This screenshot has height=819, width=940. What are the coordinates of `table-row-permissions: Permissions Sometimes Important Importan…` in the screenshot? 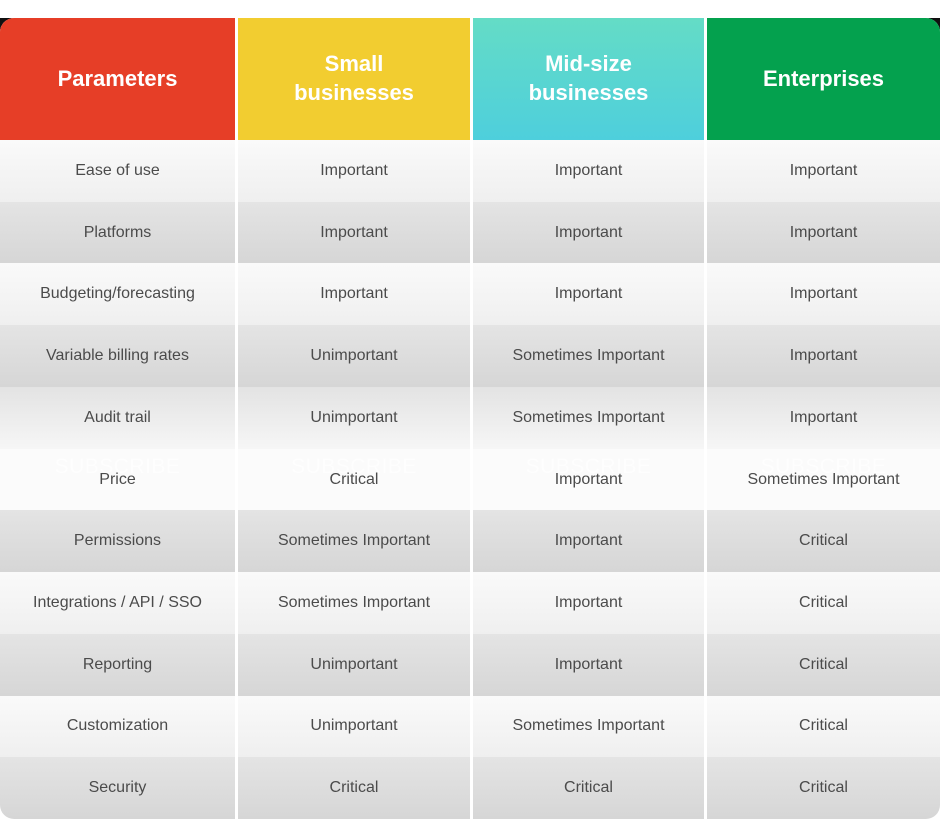 It's located at (470, 541).